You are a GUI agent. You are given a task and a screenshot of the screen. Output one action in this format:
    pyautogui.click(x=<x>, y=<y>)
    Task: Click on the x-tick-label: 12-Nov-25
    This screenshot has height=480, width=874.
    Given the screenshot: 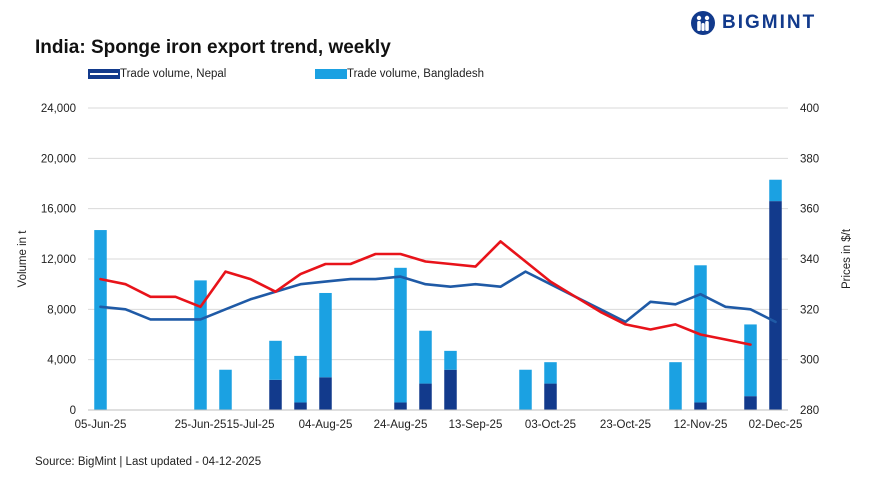 What is the action you would take?
    pyautogui.click(x=701, y=425)
    